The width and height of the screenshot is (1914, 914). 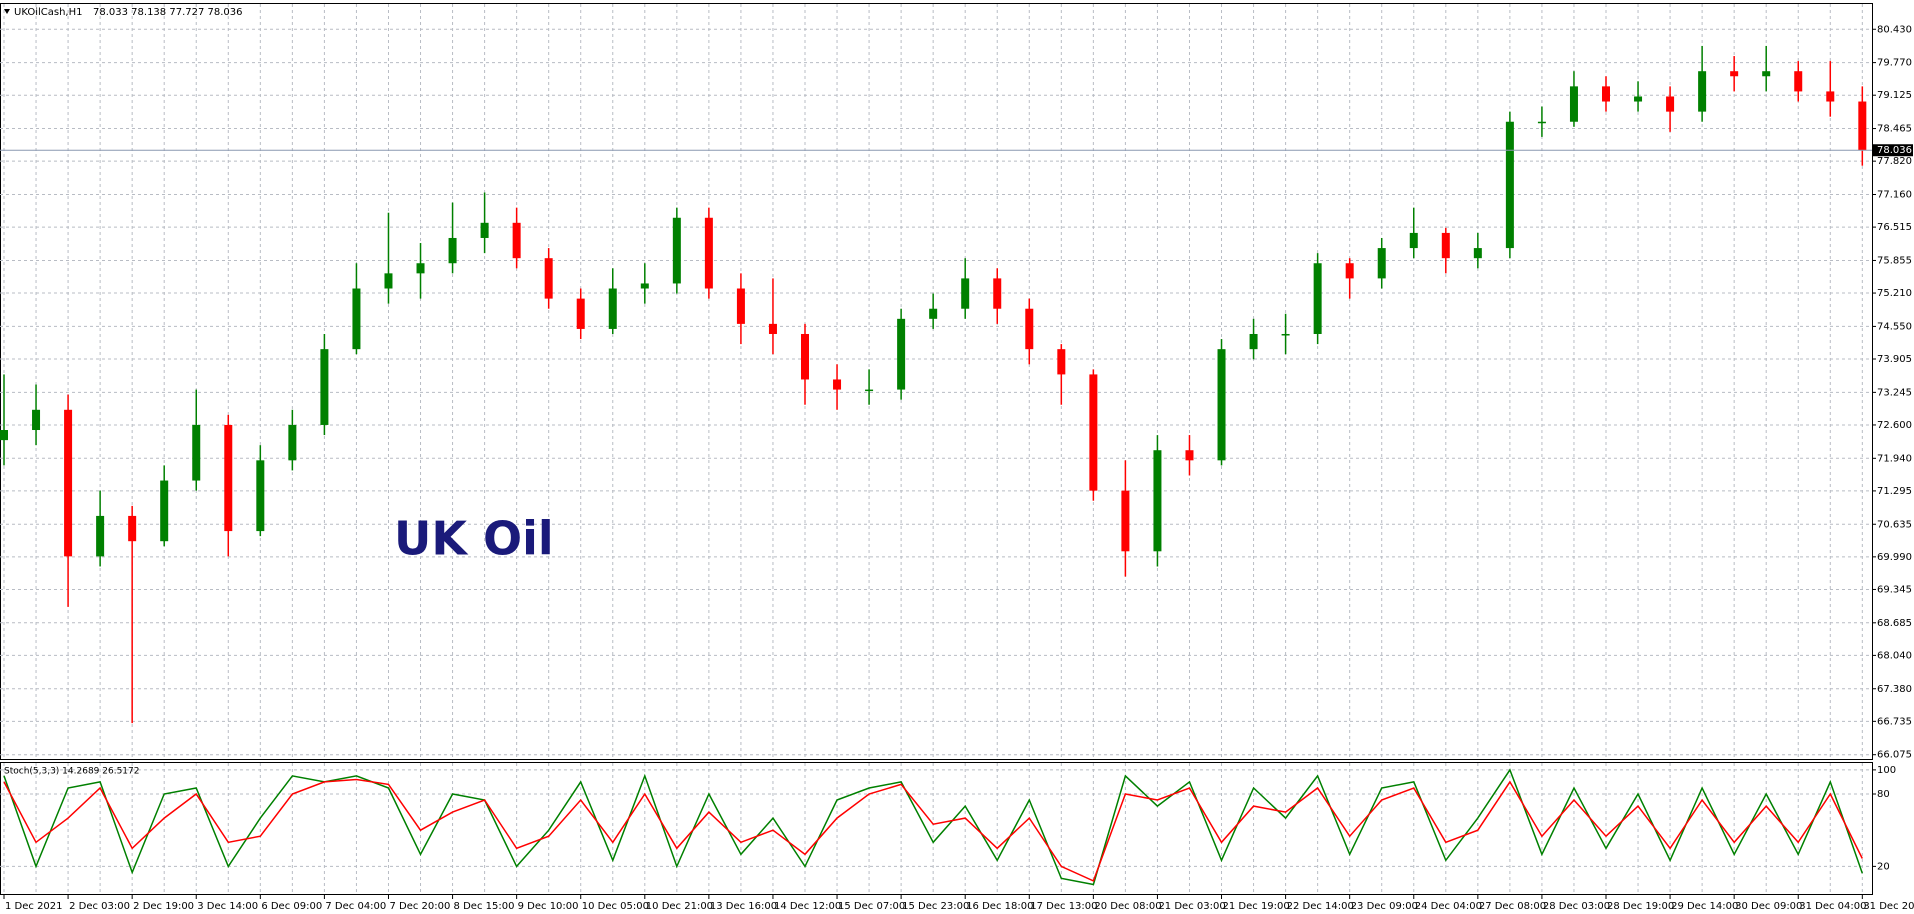 I want to click on current-price-label: 78.036, so click(x=1894, y=150).